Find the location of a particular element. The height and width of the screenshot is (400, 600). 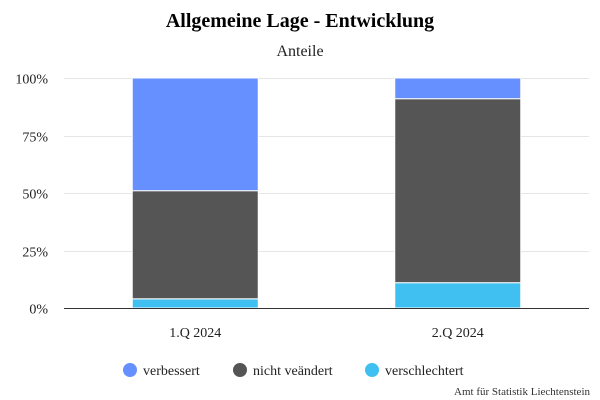

legend-label: nicht veändert is located at coordinates (293, 371).